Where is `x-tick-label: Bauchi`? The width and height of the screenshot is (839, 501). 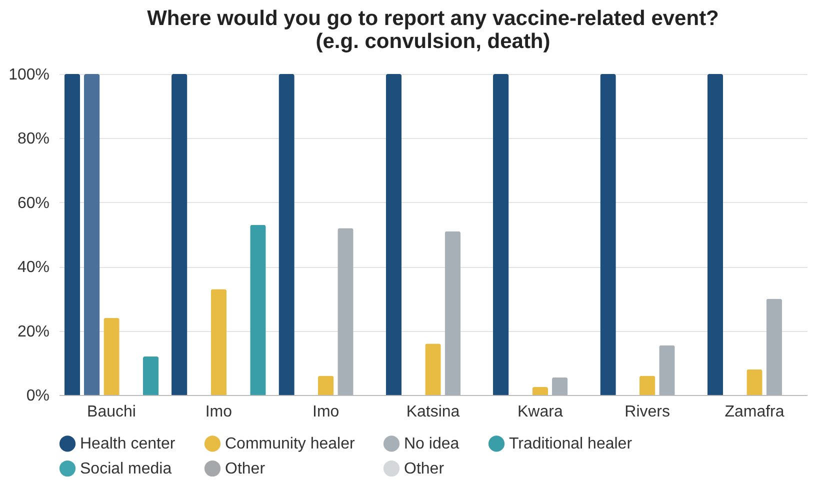
x-tick-label: Bauchi is located at coordinates (111, 412).